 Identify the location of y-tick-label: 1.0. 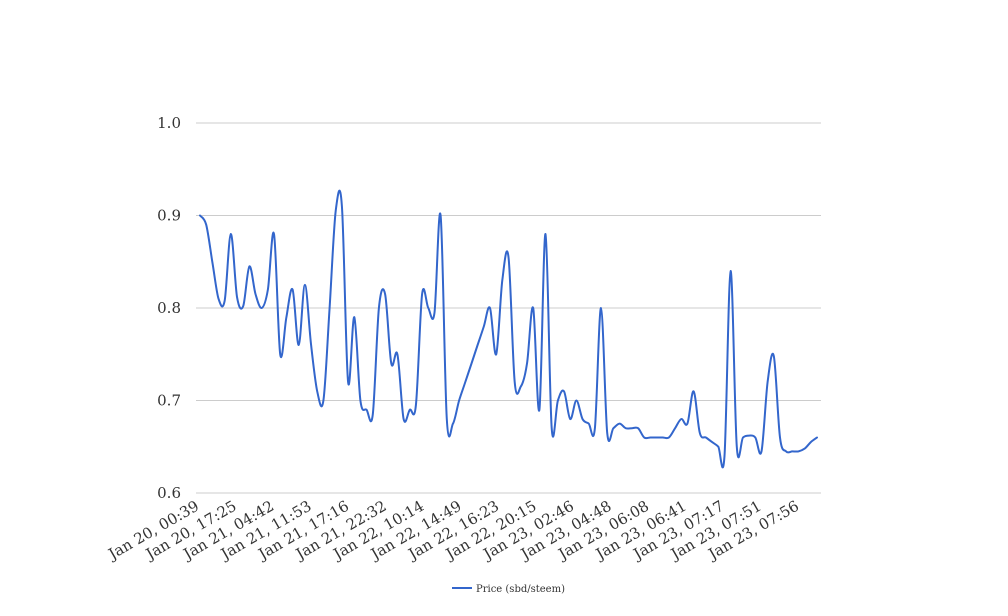
(169, 123).